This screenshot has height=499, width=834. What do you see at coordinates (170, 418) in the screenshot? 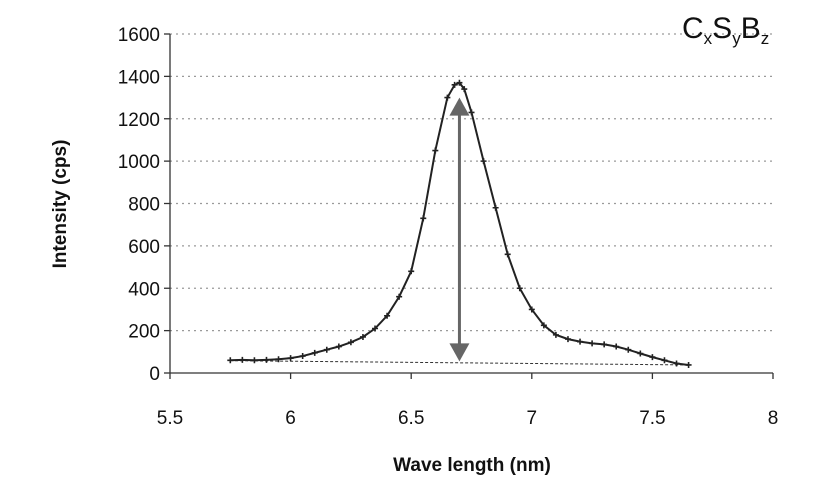
I see `x-tick-label-0: 5.5` at bounding box center [170, 418].